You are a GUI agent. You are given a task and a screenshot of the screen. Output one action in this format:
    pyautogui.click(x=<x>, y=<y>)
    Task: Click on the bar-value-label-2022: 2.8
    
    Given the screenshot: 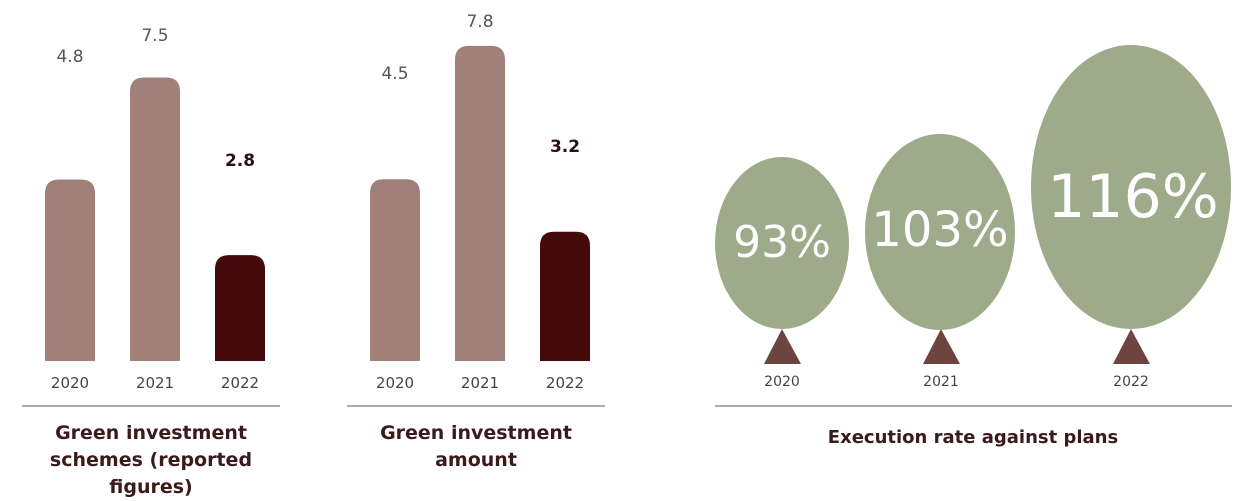 What is the action you would take?
    pyautogui.click(x=240, y=161)
    